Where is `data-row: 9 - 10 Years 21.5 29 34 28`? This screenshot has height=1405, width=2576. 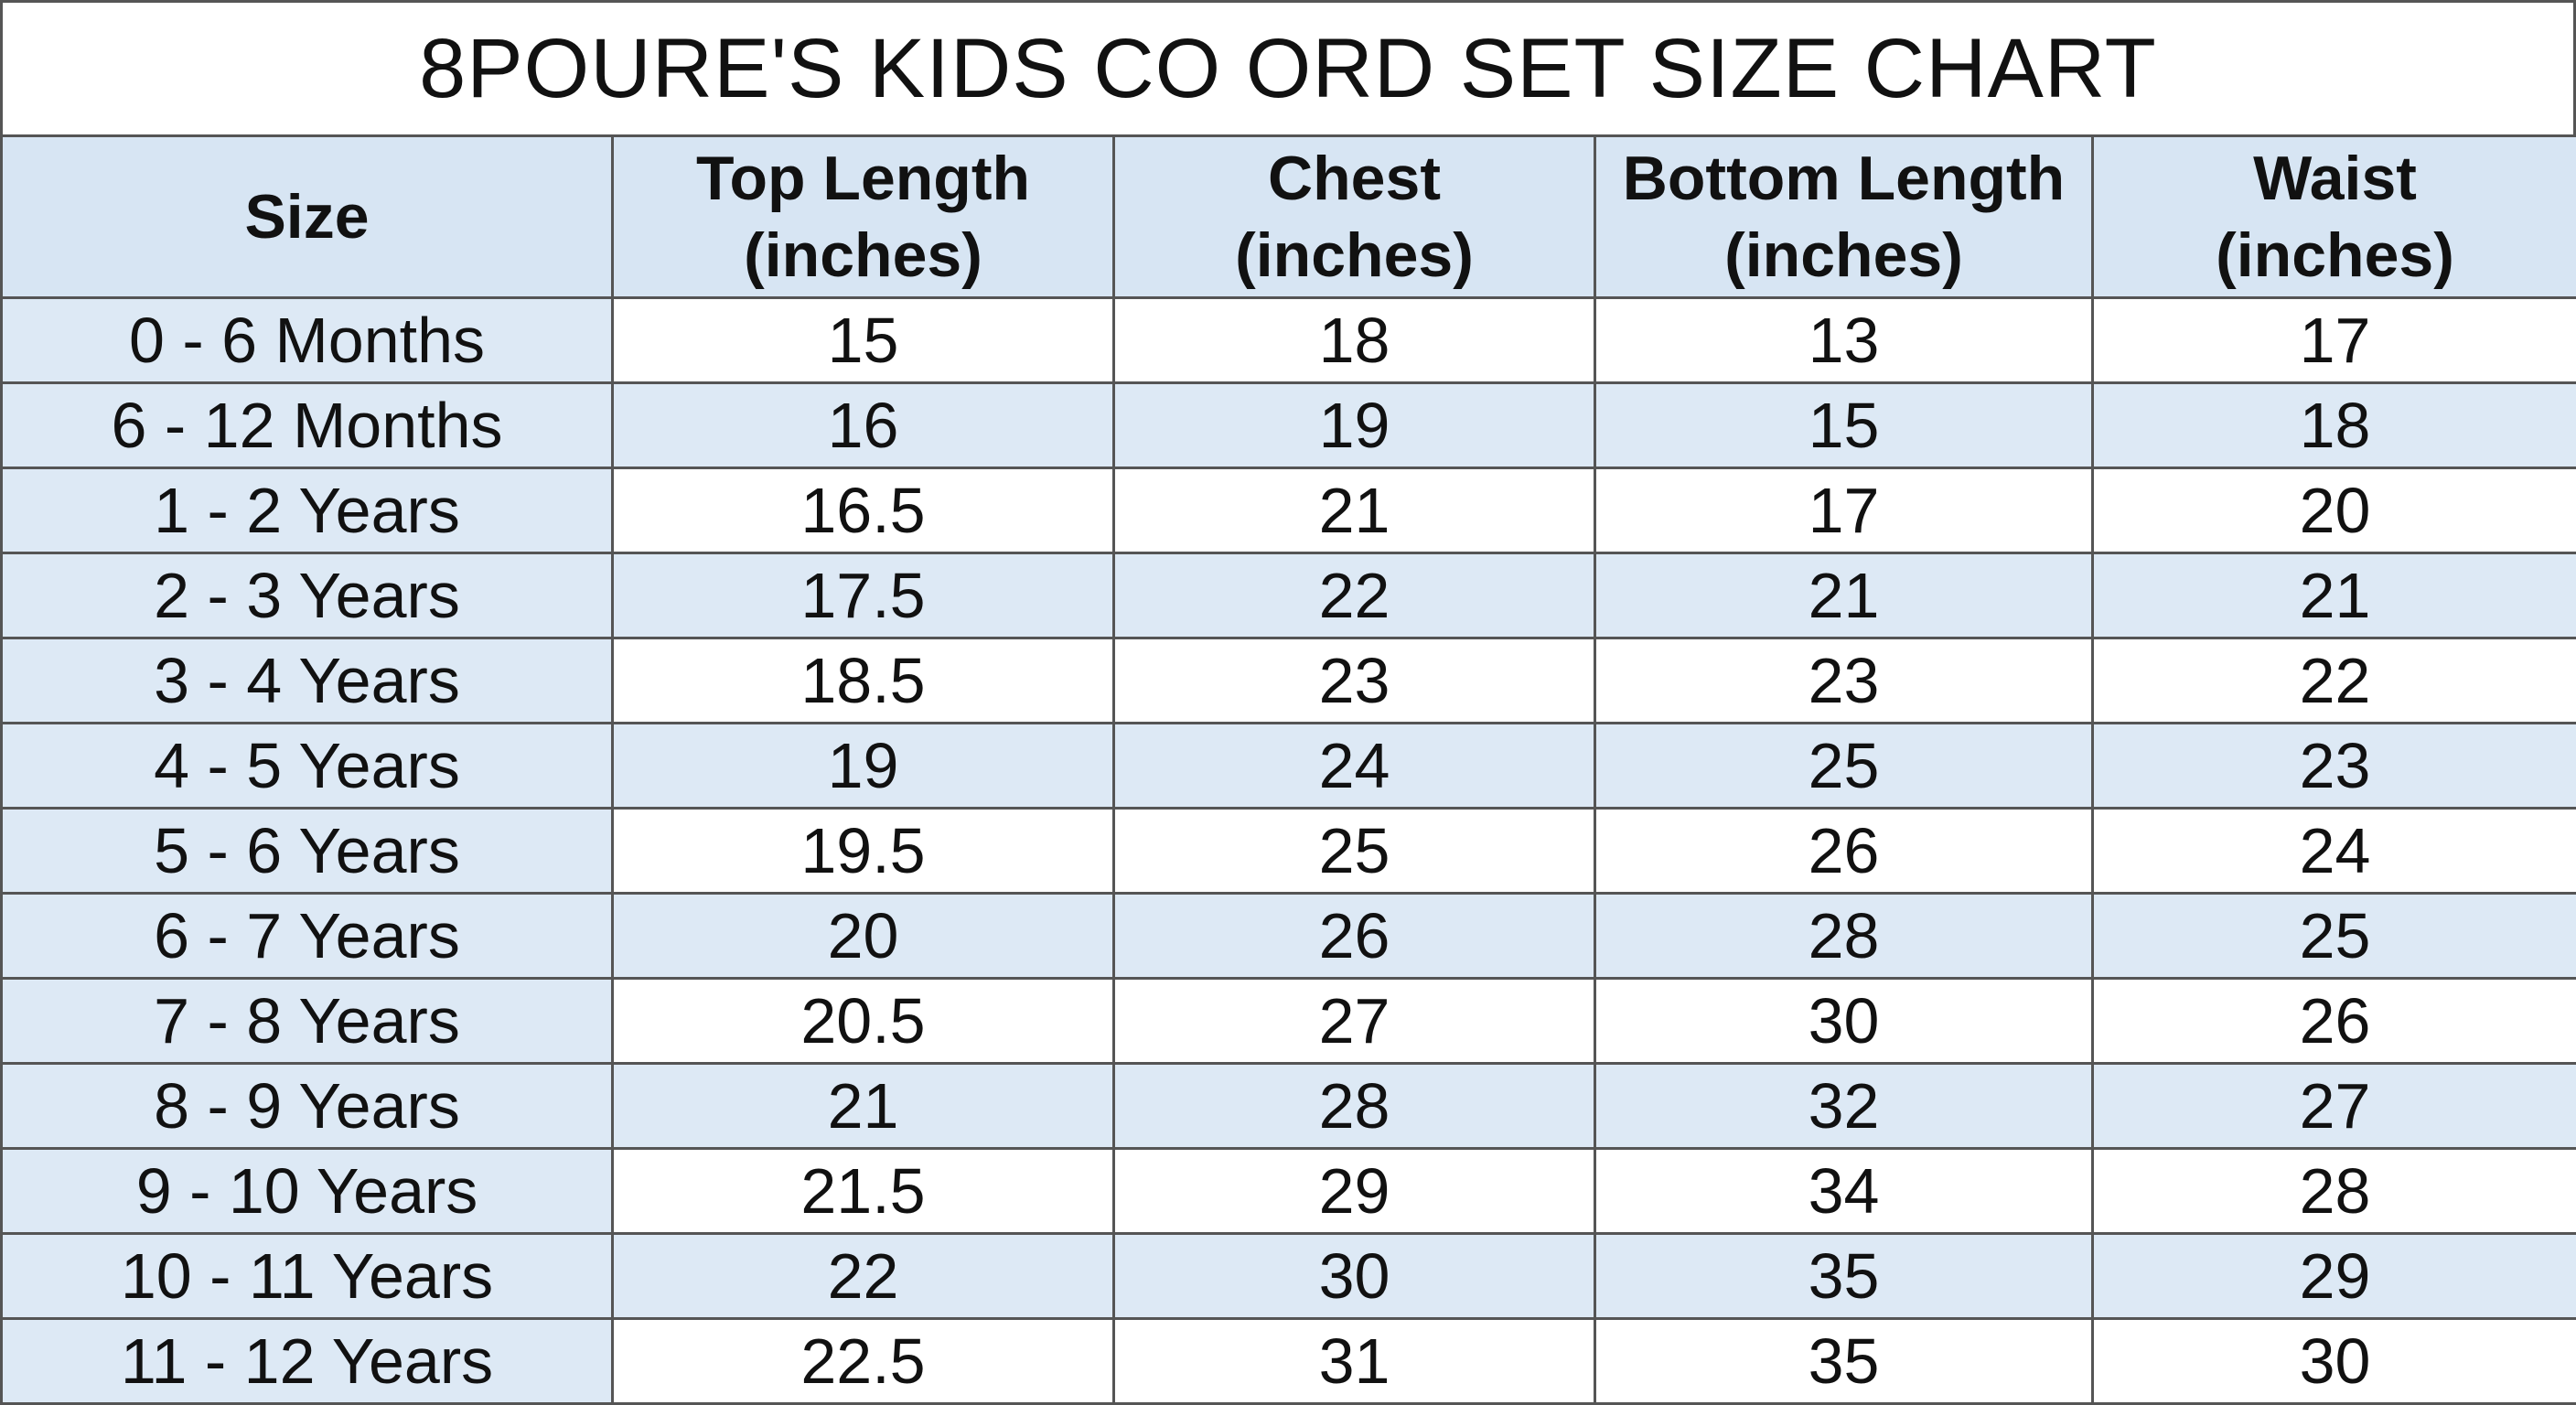
data-row: 9 - 10 Years 21.5 29 34 28 is located at coordinates (1288, 1191).